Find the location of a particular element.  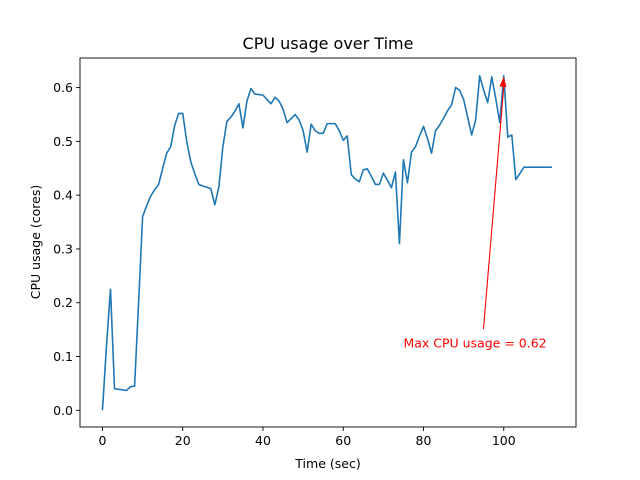

y-tick-label: 0.6 is located at coordinates (63, 87).